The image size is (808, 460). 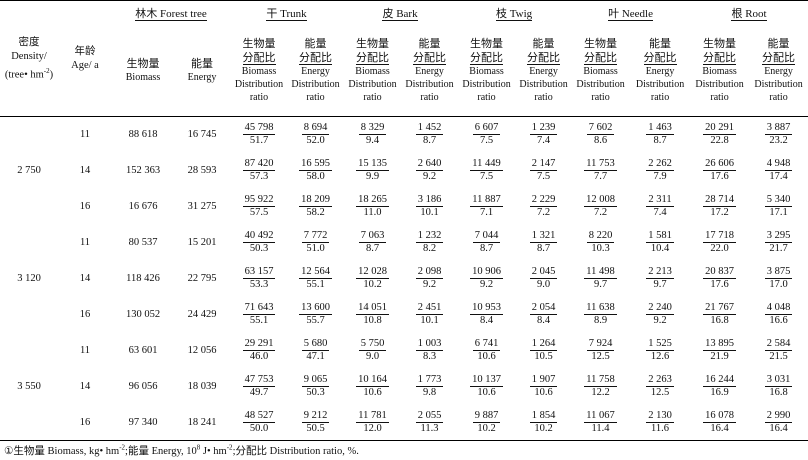 What do you see at coordinates (719, 380) in the screenshot?
I see `amount: 16 244` at bounding box center [719, 380].